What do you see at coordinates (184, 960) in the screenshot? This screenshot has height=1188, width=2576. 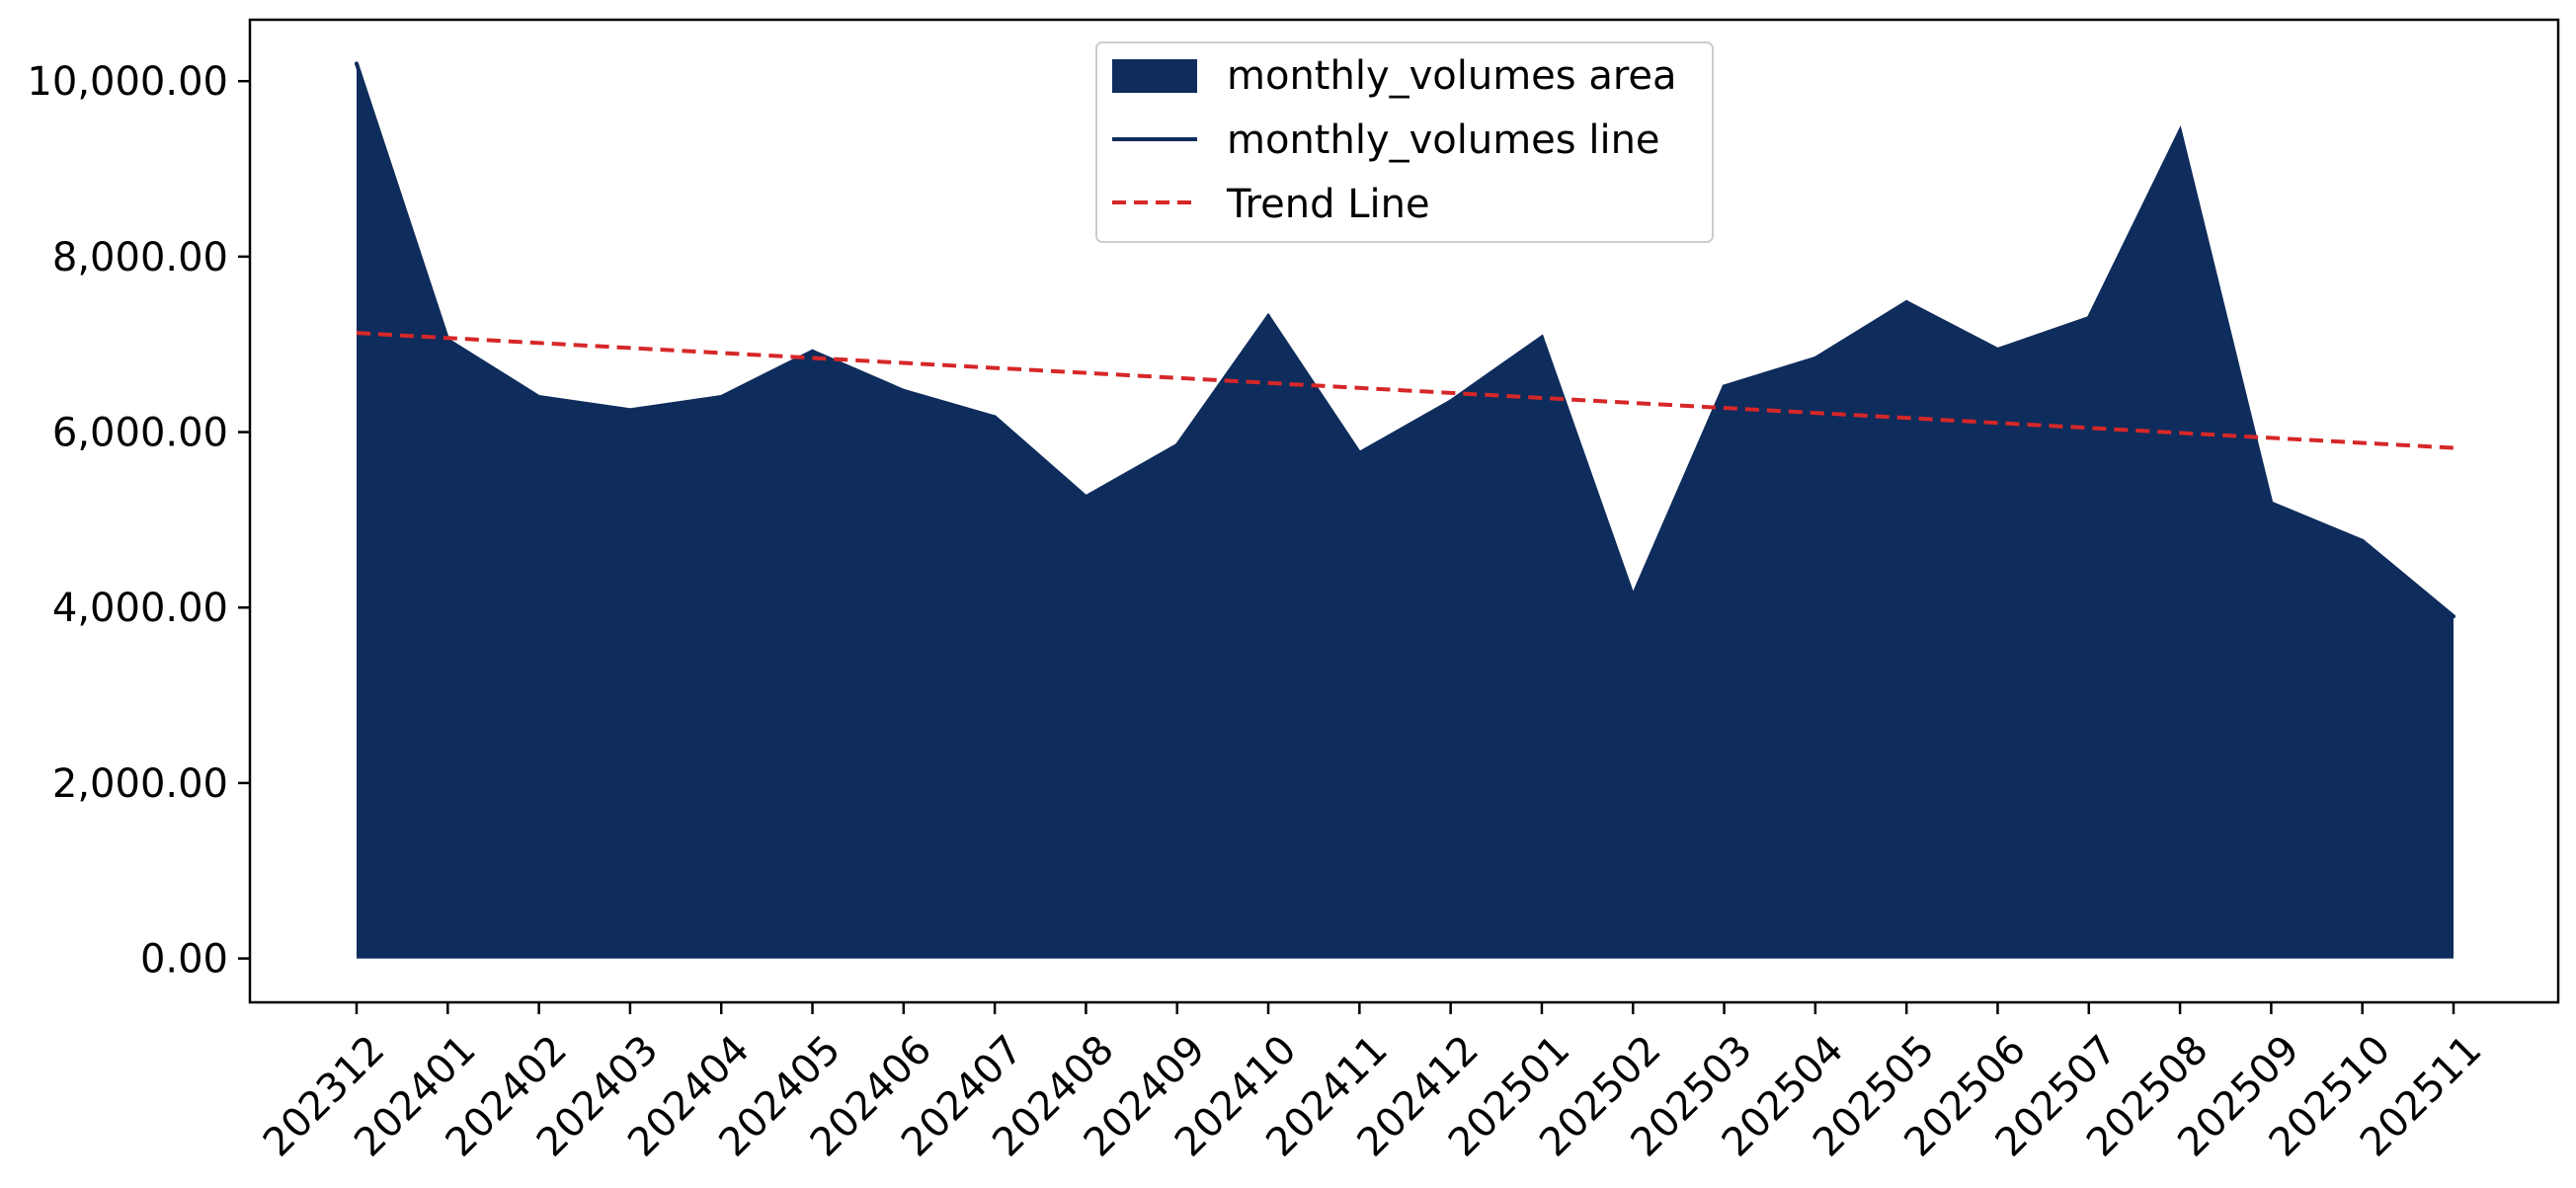 I see `y-tick-label: 0.00` at bounding box center [184, 960].